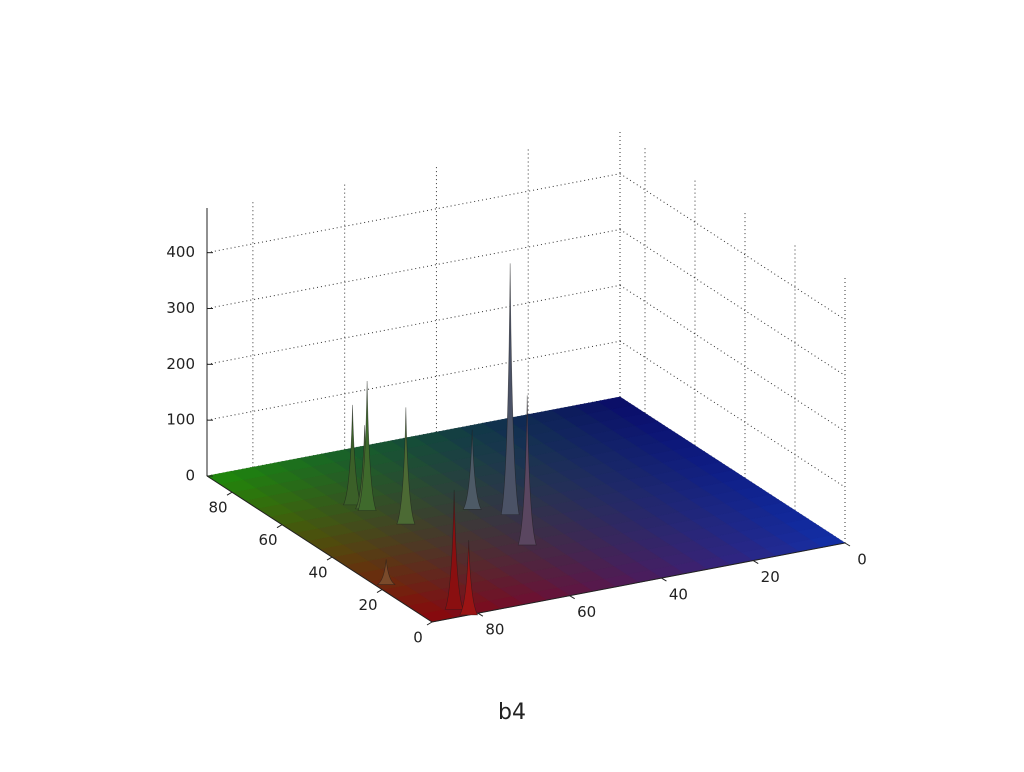 The image size is (1024, 772). I want to click on y-axis, so click(638, 582).